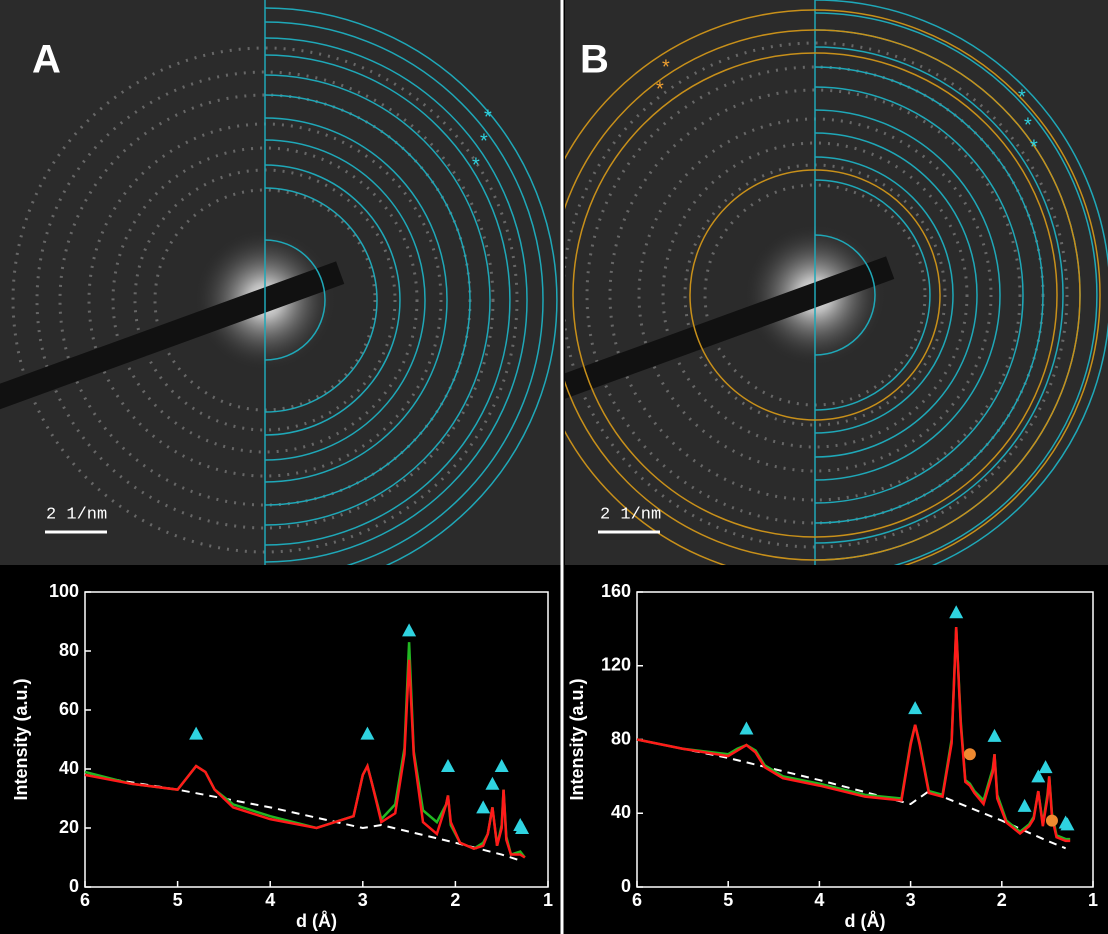 This screenshot has width=1108, height=934. What do you see at coordinates (851, 794) in the screenshot?
I see `baseline` at bounding box center [851, 794].